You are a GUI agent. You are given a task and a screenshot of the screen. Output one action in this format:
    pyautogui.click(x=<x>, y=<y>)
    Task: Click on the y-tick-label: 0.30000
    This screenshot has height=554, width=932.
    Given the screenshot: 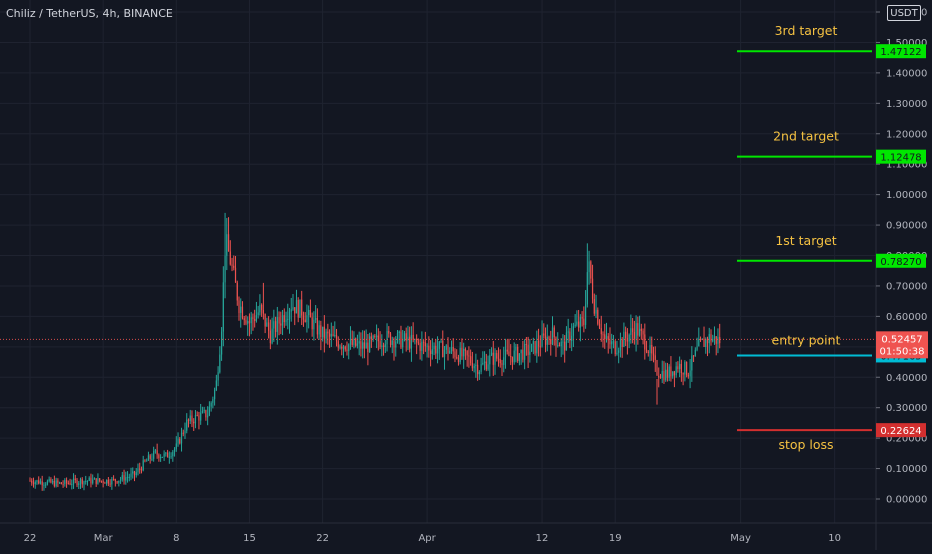 What is the action you would take?
    pyautogui.click(x=906, y=408)
    